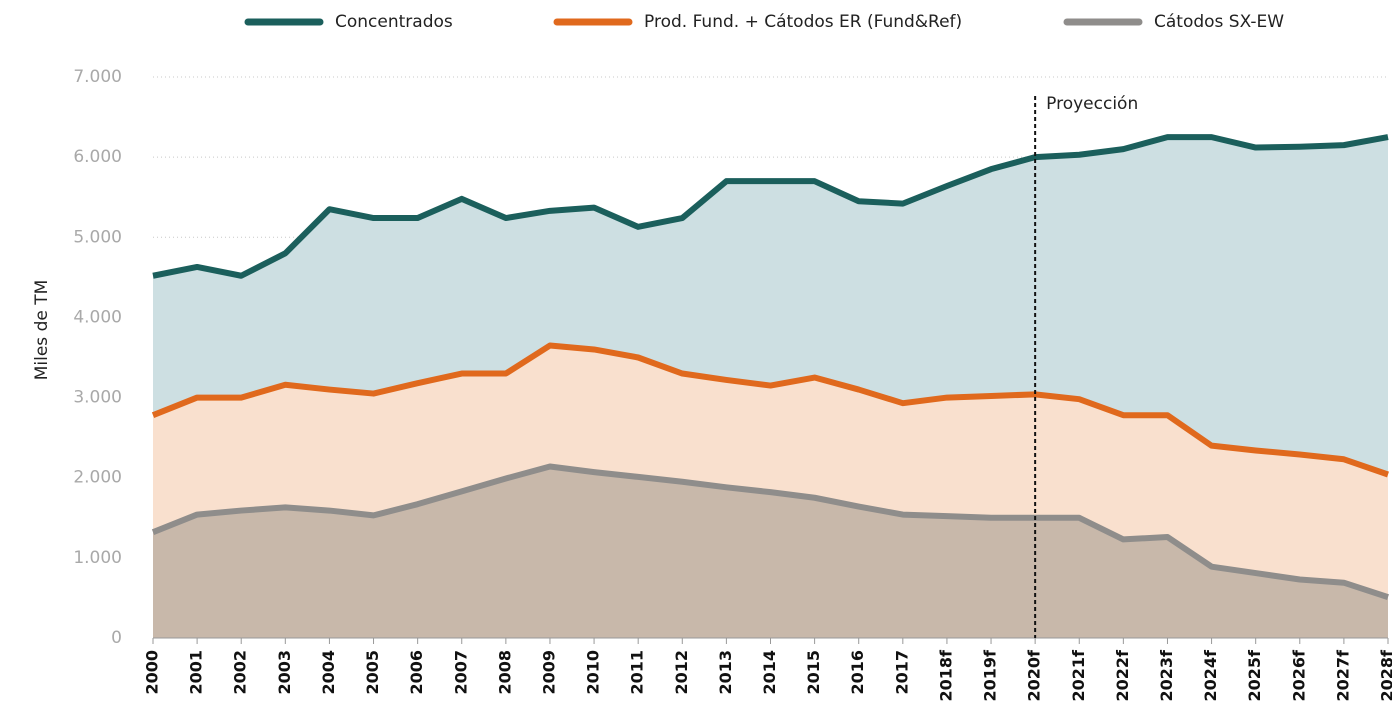  I want to click on y-tick-label: 5.000, so click(97, 237).